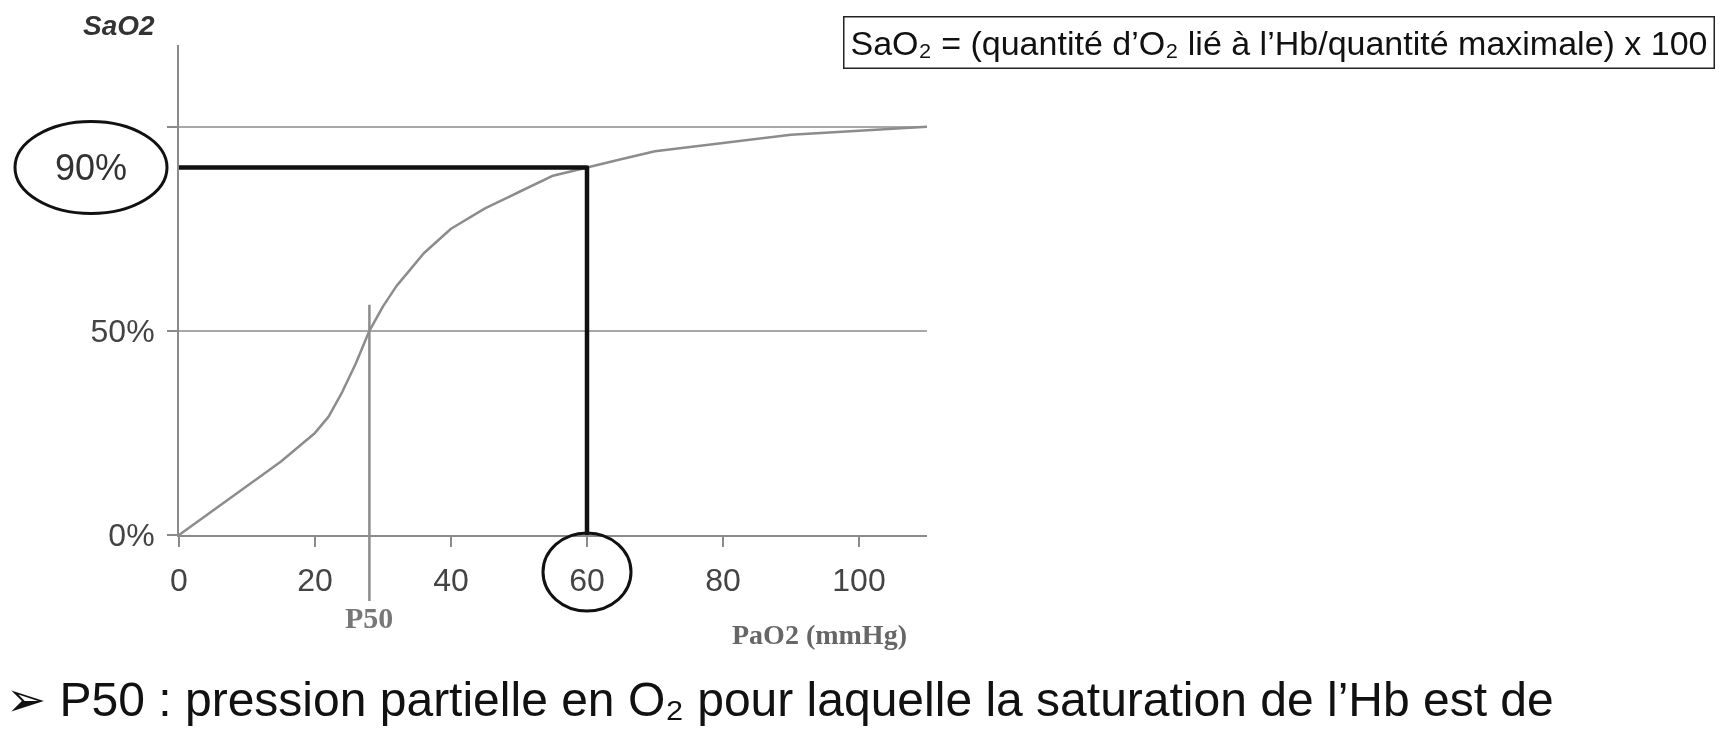 The height and width of the screenshot is (731, 1721). Describe the element at coordinates (780, 699) in the screenshot. I see `text: ➢ P50 : pression partielle en O₂ pour laquelle la saturation de l’Hb est de` at that location.